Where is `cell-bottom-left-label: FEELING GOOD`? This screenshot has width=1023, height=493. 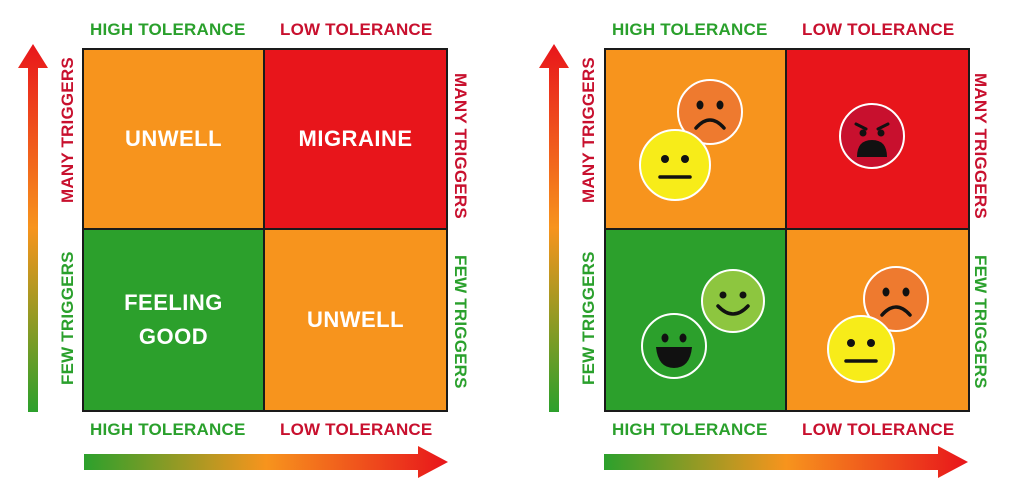 cell-bottom-left-label: FEELING GOOD is located at coordinates (173, 319).